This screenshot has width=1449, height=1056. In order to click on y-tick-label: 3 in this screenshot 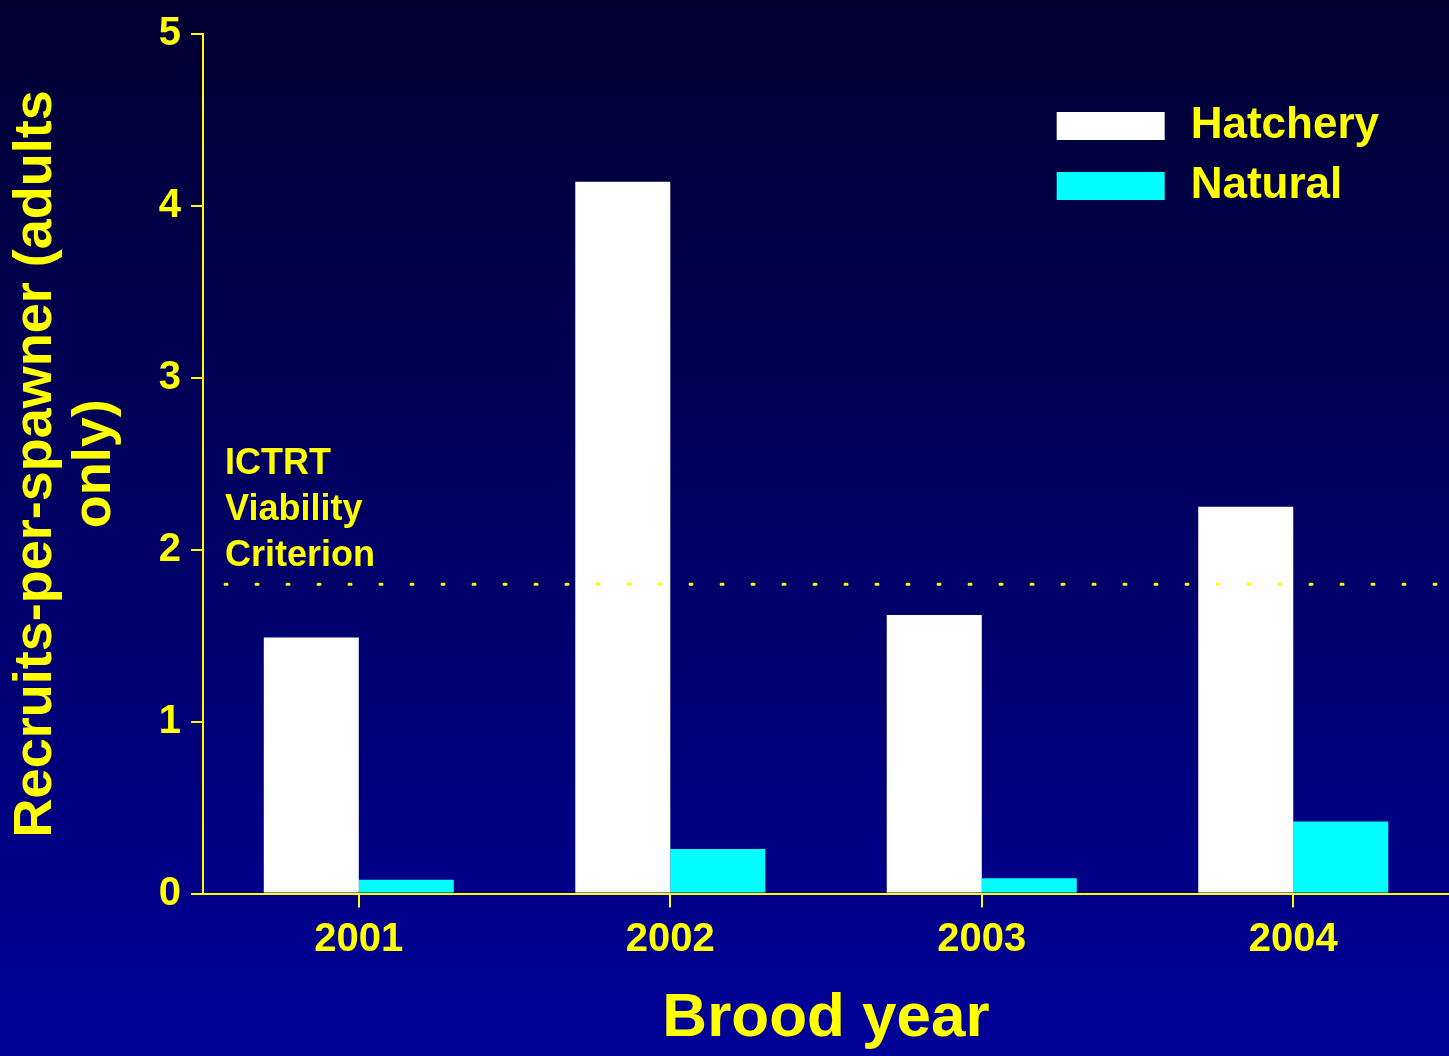, I will do `click(170, 374)`.